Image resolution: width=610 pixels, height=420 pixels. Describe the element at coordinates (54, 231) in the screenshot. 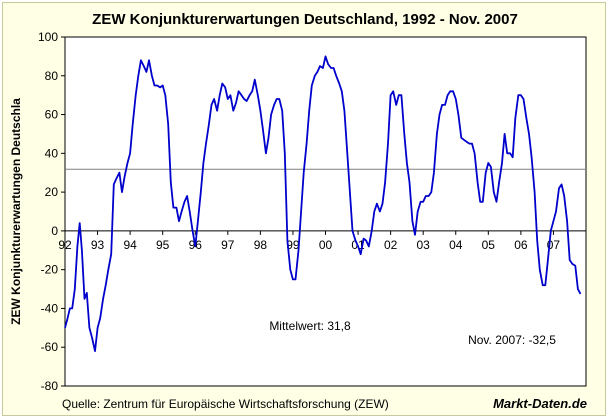

I see `y-tick-label: 0` at that location.